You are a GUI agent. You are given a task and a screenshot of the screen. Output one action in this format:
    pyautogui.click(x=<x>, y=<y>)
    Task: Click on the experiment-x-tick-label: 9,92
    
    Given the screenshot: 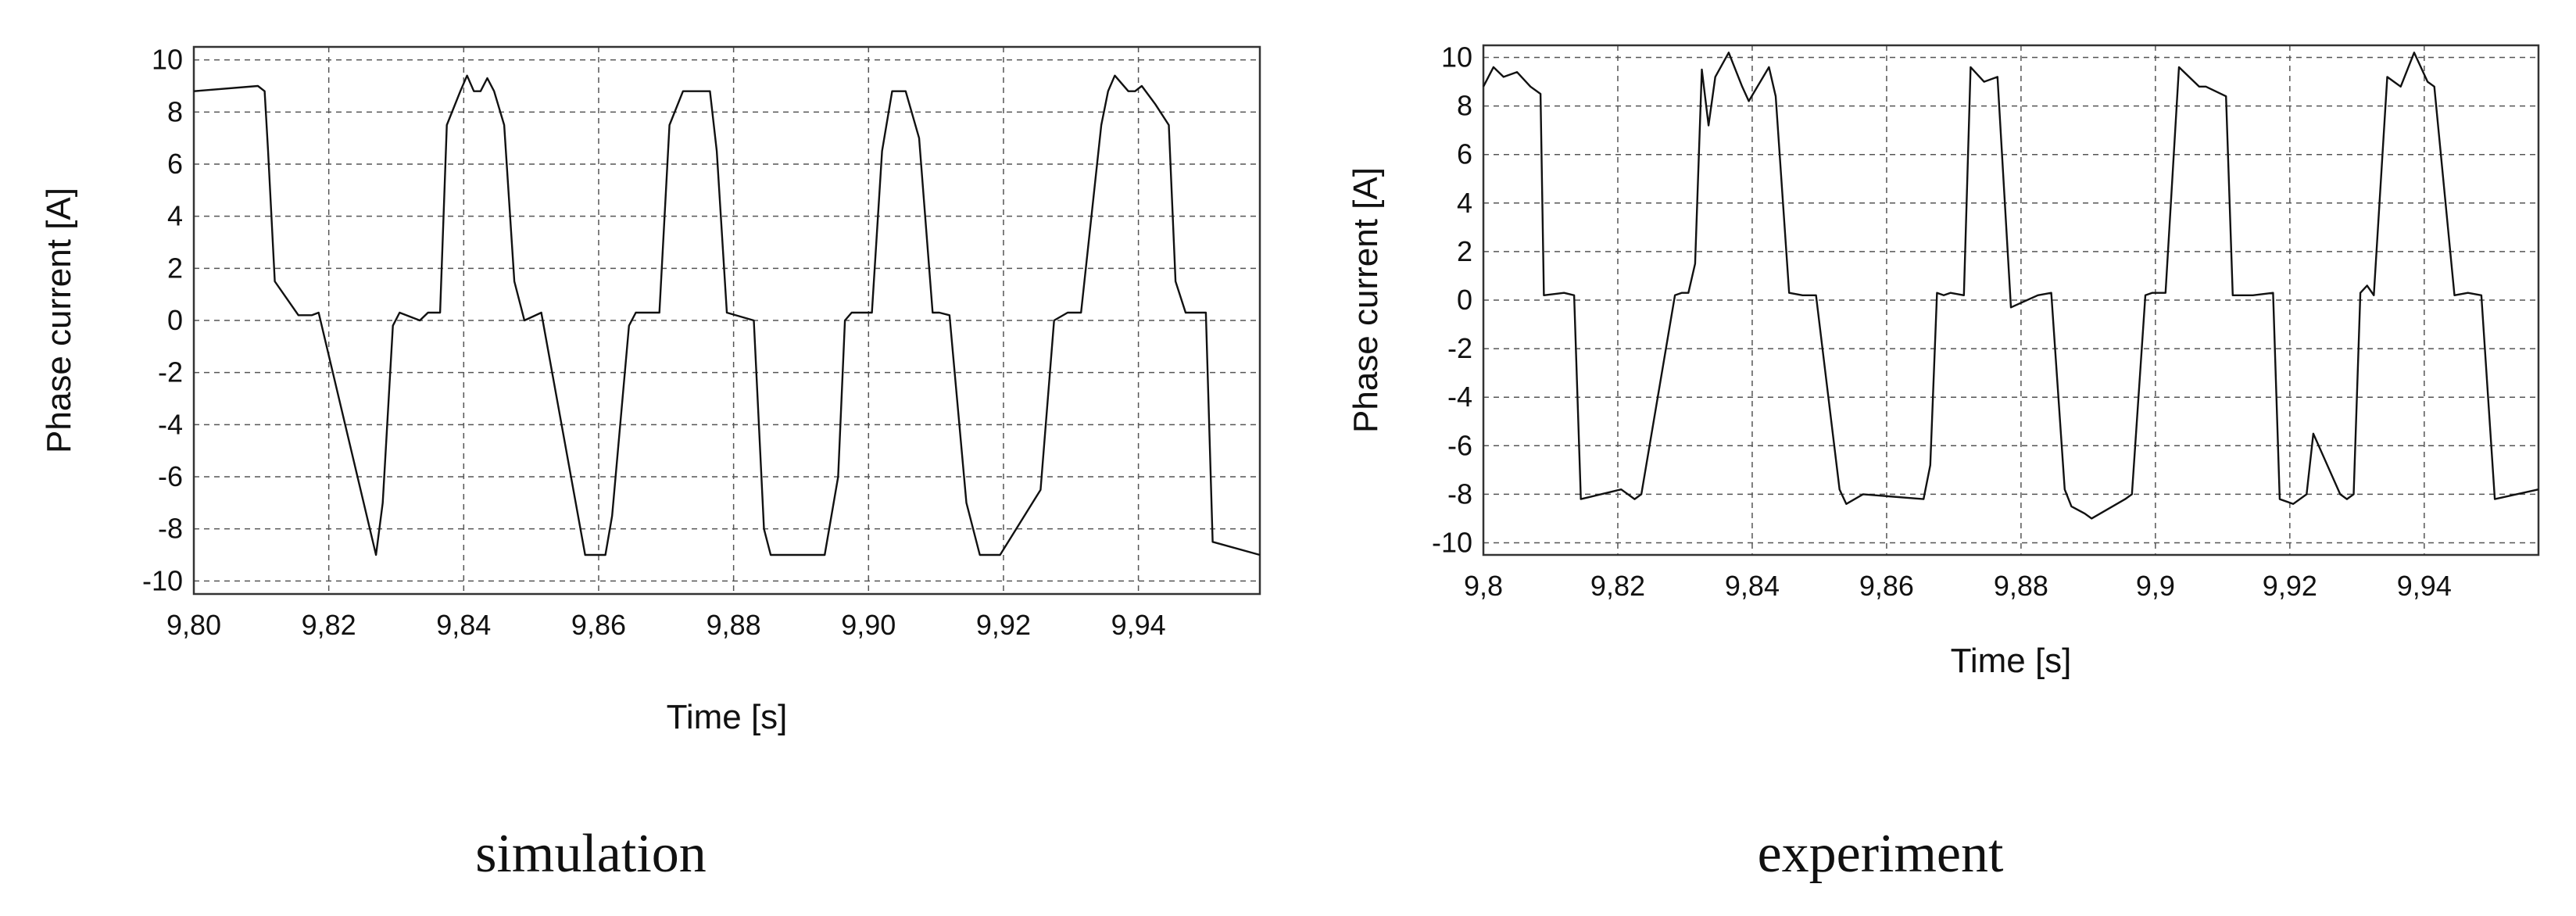 What is the action you would take?
    pyautogui.click(x=2290, y=586)
    